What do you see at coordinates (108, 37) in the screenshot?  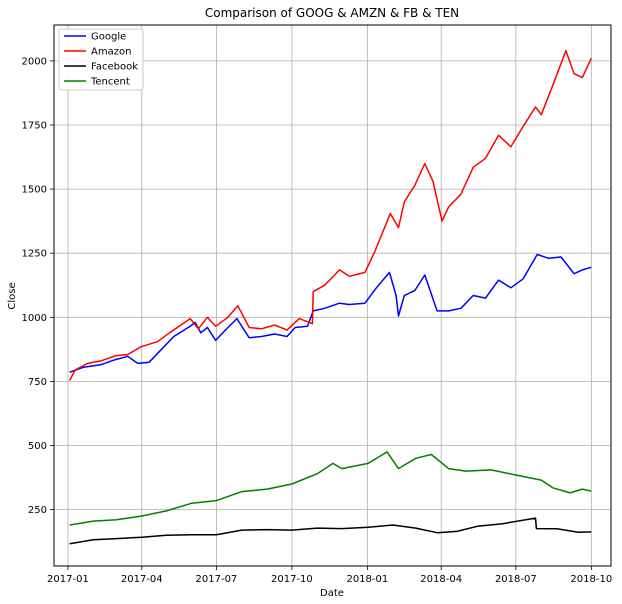 I see `legend-label-google: Google` at bounding box center [108, 37].